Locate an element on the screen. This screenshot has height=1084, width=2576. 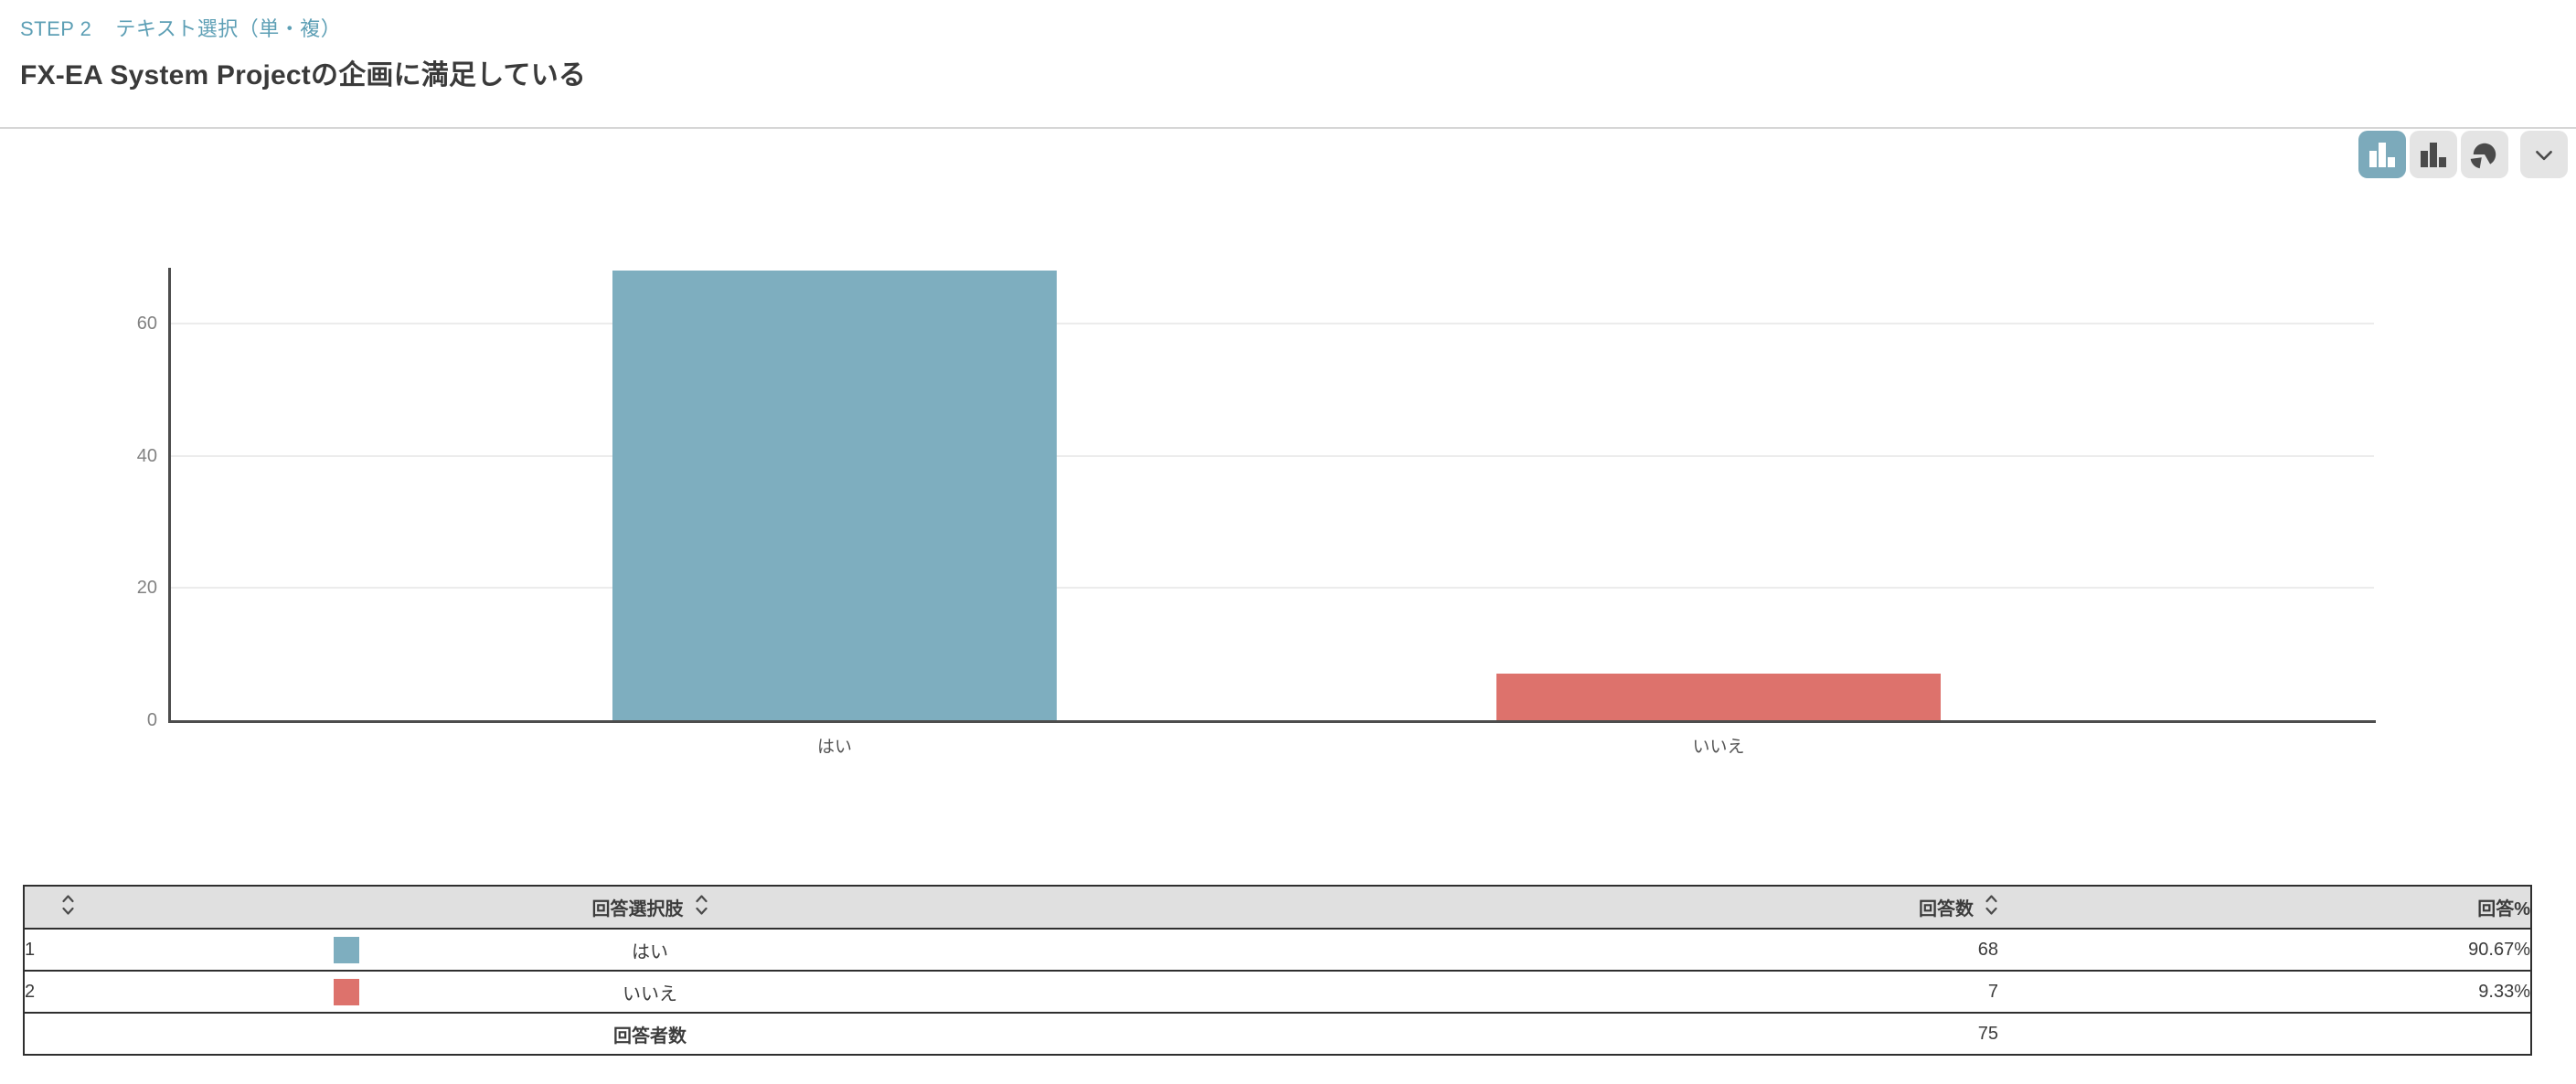
row-choice-cell: いいえ is located at coordinates (650, 992).